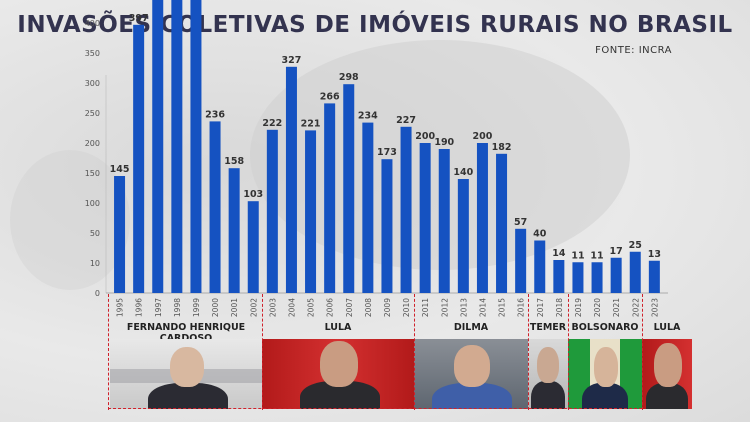  What do you see at coordinates (311, 307) in the screenshot?
I see `x-tick-label-2005: 2005` at bounding box center [311, 307].